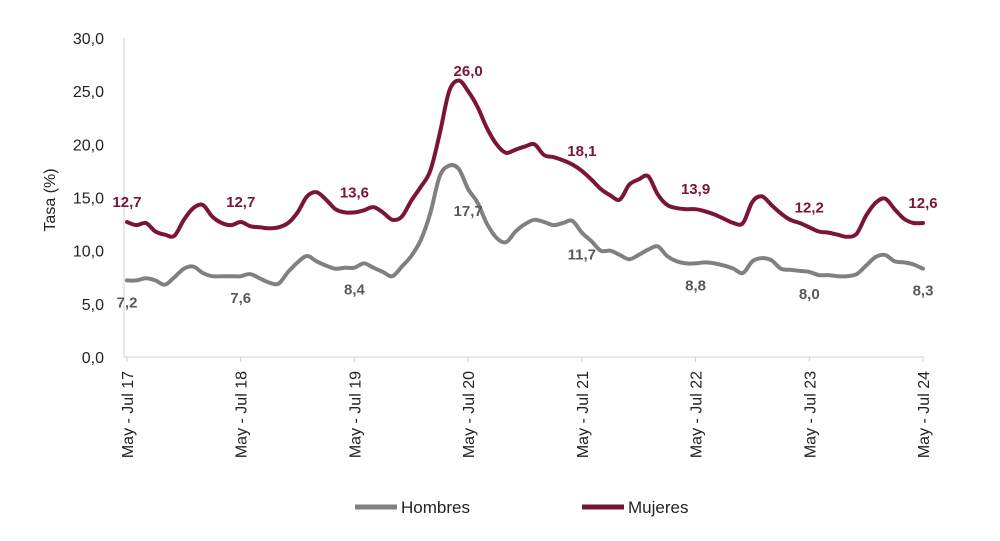  I want to click on x-tick-label: May - Jul 18, so click(242, 414).